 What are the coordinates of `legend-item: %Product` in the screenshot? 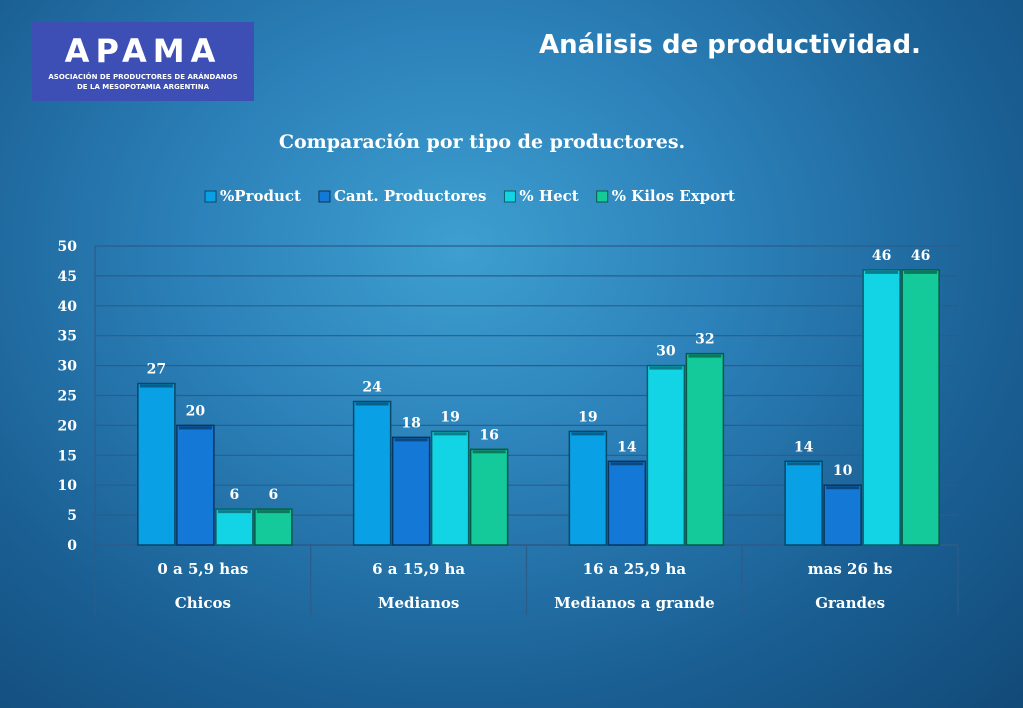 It's located at (252, 196).